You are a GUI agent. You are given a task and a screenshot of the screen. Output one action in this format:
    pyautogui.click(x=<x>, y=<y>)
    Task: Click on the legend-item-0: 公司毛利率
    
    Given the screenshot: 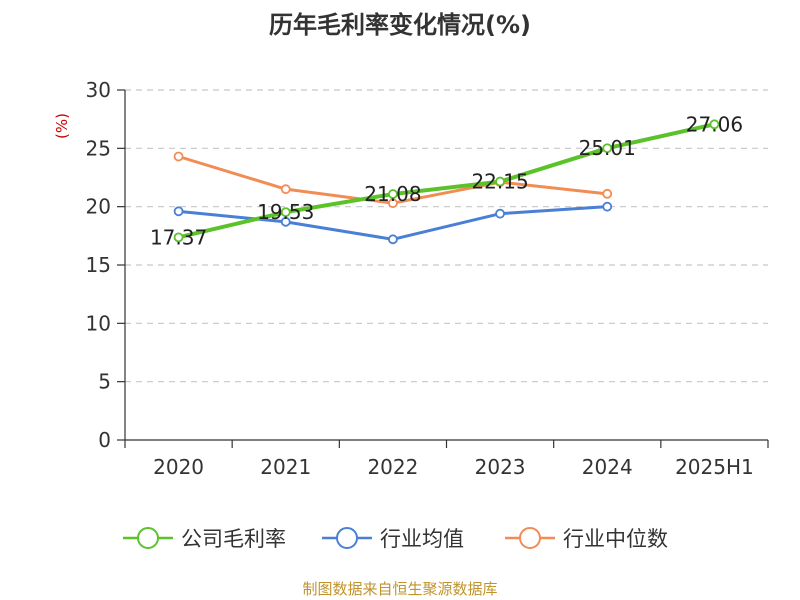 What is the action you would take?
    pyautogui.click(x=204, y=539)
    